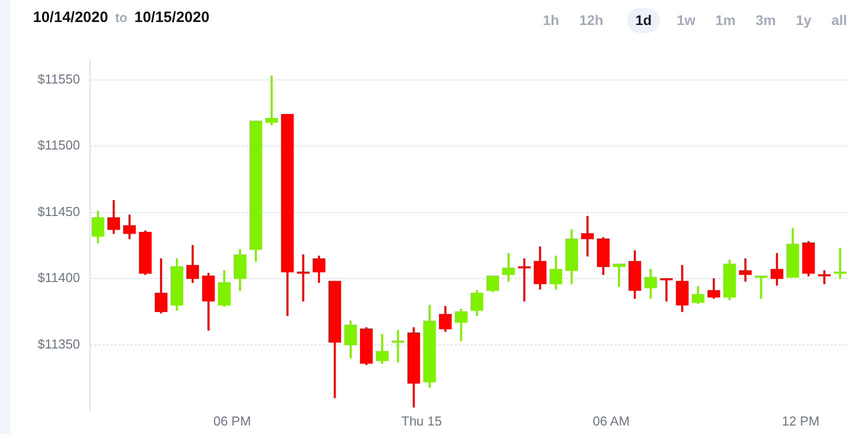 The width and height of the screenshot is (867, 434). Describe the element at coordinates (59, 78) in the screenshot. I see `y-tick-label: $11550` at that location.